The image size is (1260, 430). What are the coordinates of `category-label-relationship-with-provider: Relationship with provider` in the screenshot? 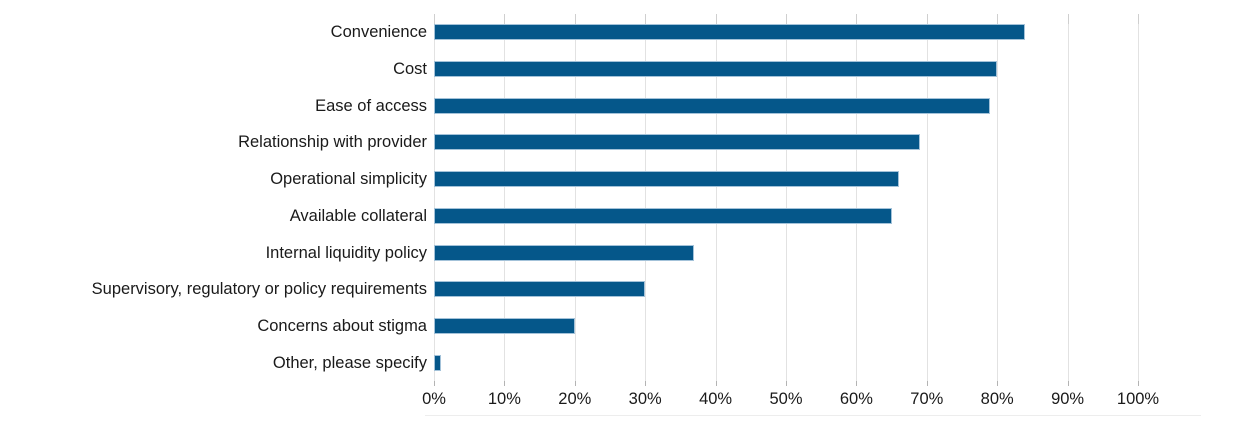 It's located at (332, 142).